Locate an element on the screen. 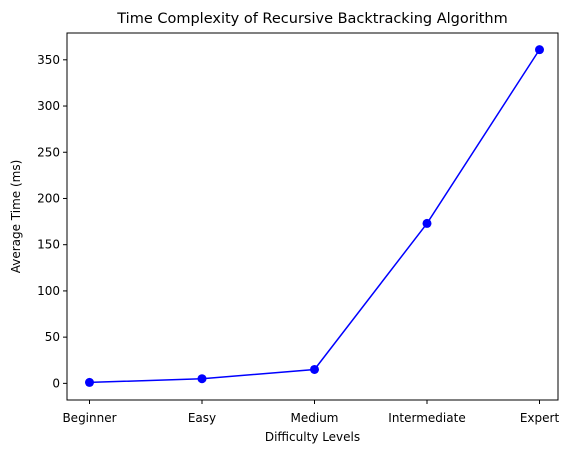  y-tick-label: 200 is located at coordinates (48, 198).